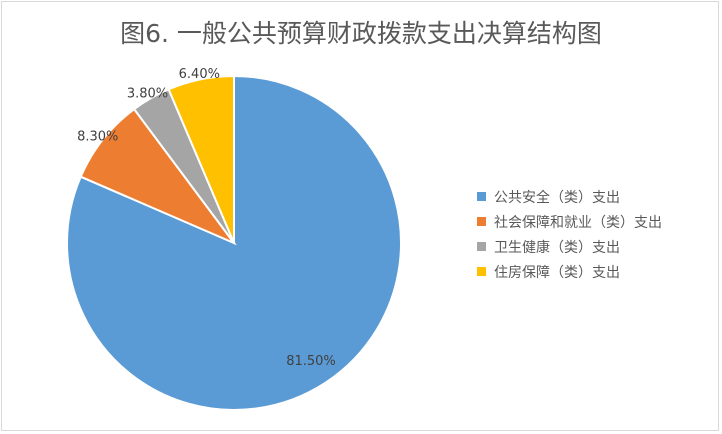 Image resolution: width=722 pixels, height=434 pixels. Describe the element at coordinates (557, 272) in the screenshot. I see `legend-label: 住房保障（类）支出` at that location.